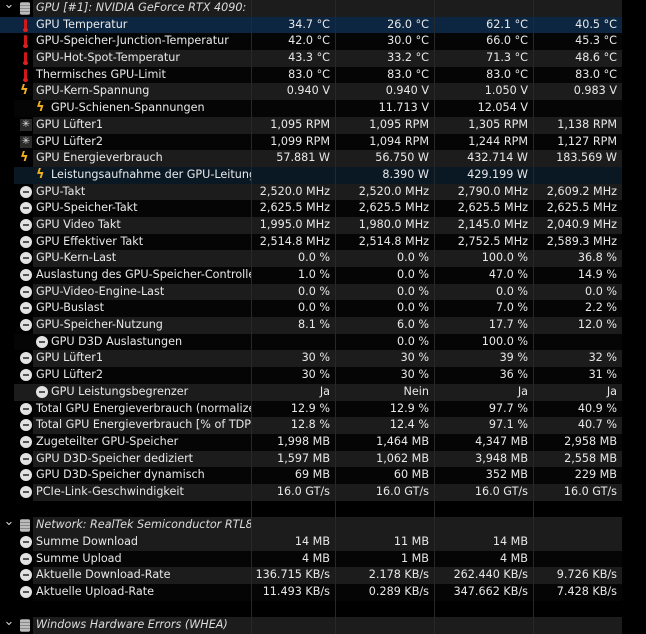 The image size is (646, 634). Describe the element at coordinates (311, 359) in the screenshot. I see `sensor-row: GPU Lüfter1 30 % 30 % 39 % 32 %` at that location.